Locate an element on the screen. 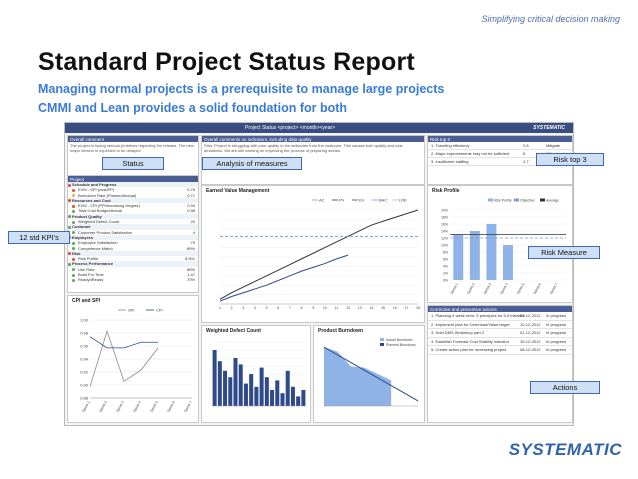 The width and height of the screenshot is (638, 479). callout-risk-measure: Risk Measure is located at coordinates (564, 252).